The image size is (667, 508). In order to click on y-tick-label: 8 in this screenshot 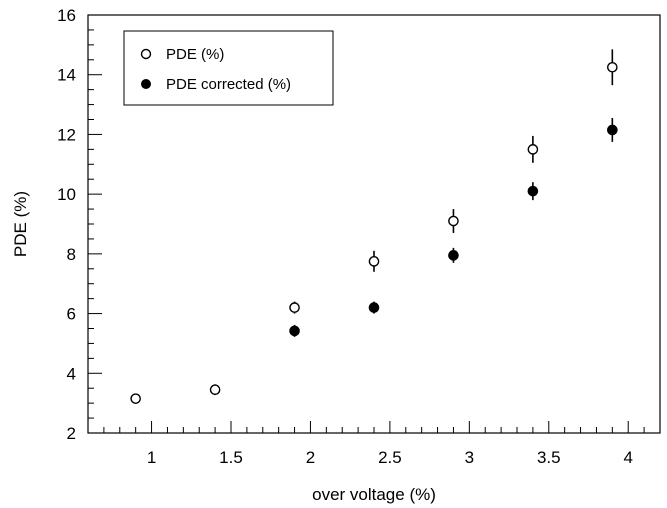, I will do `click(71, 254)`.